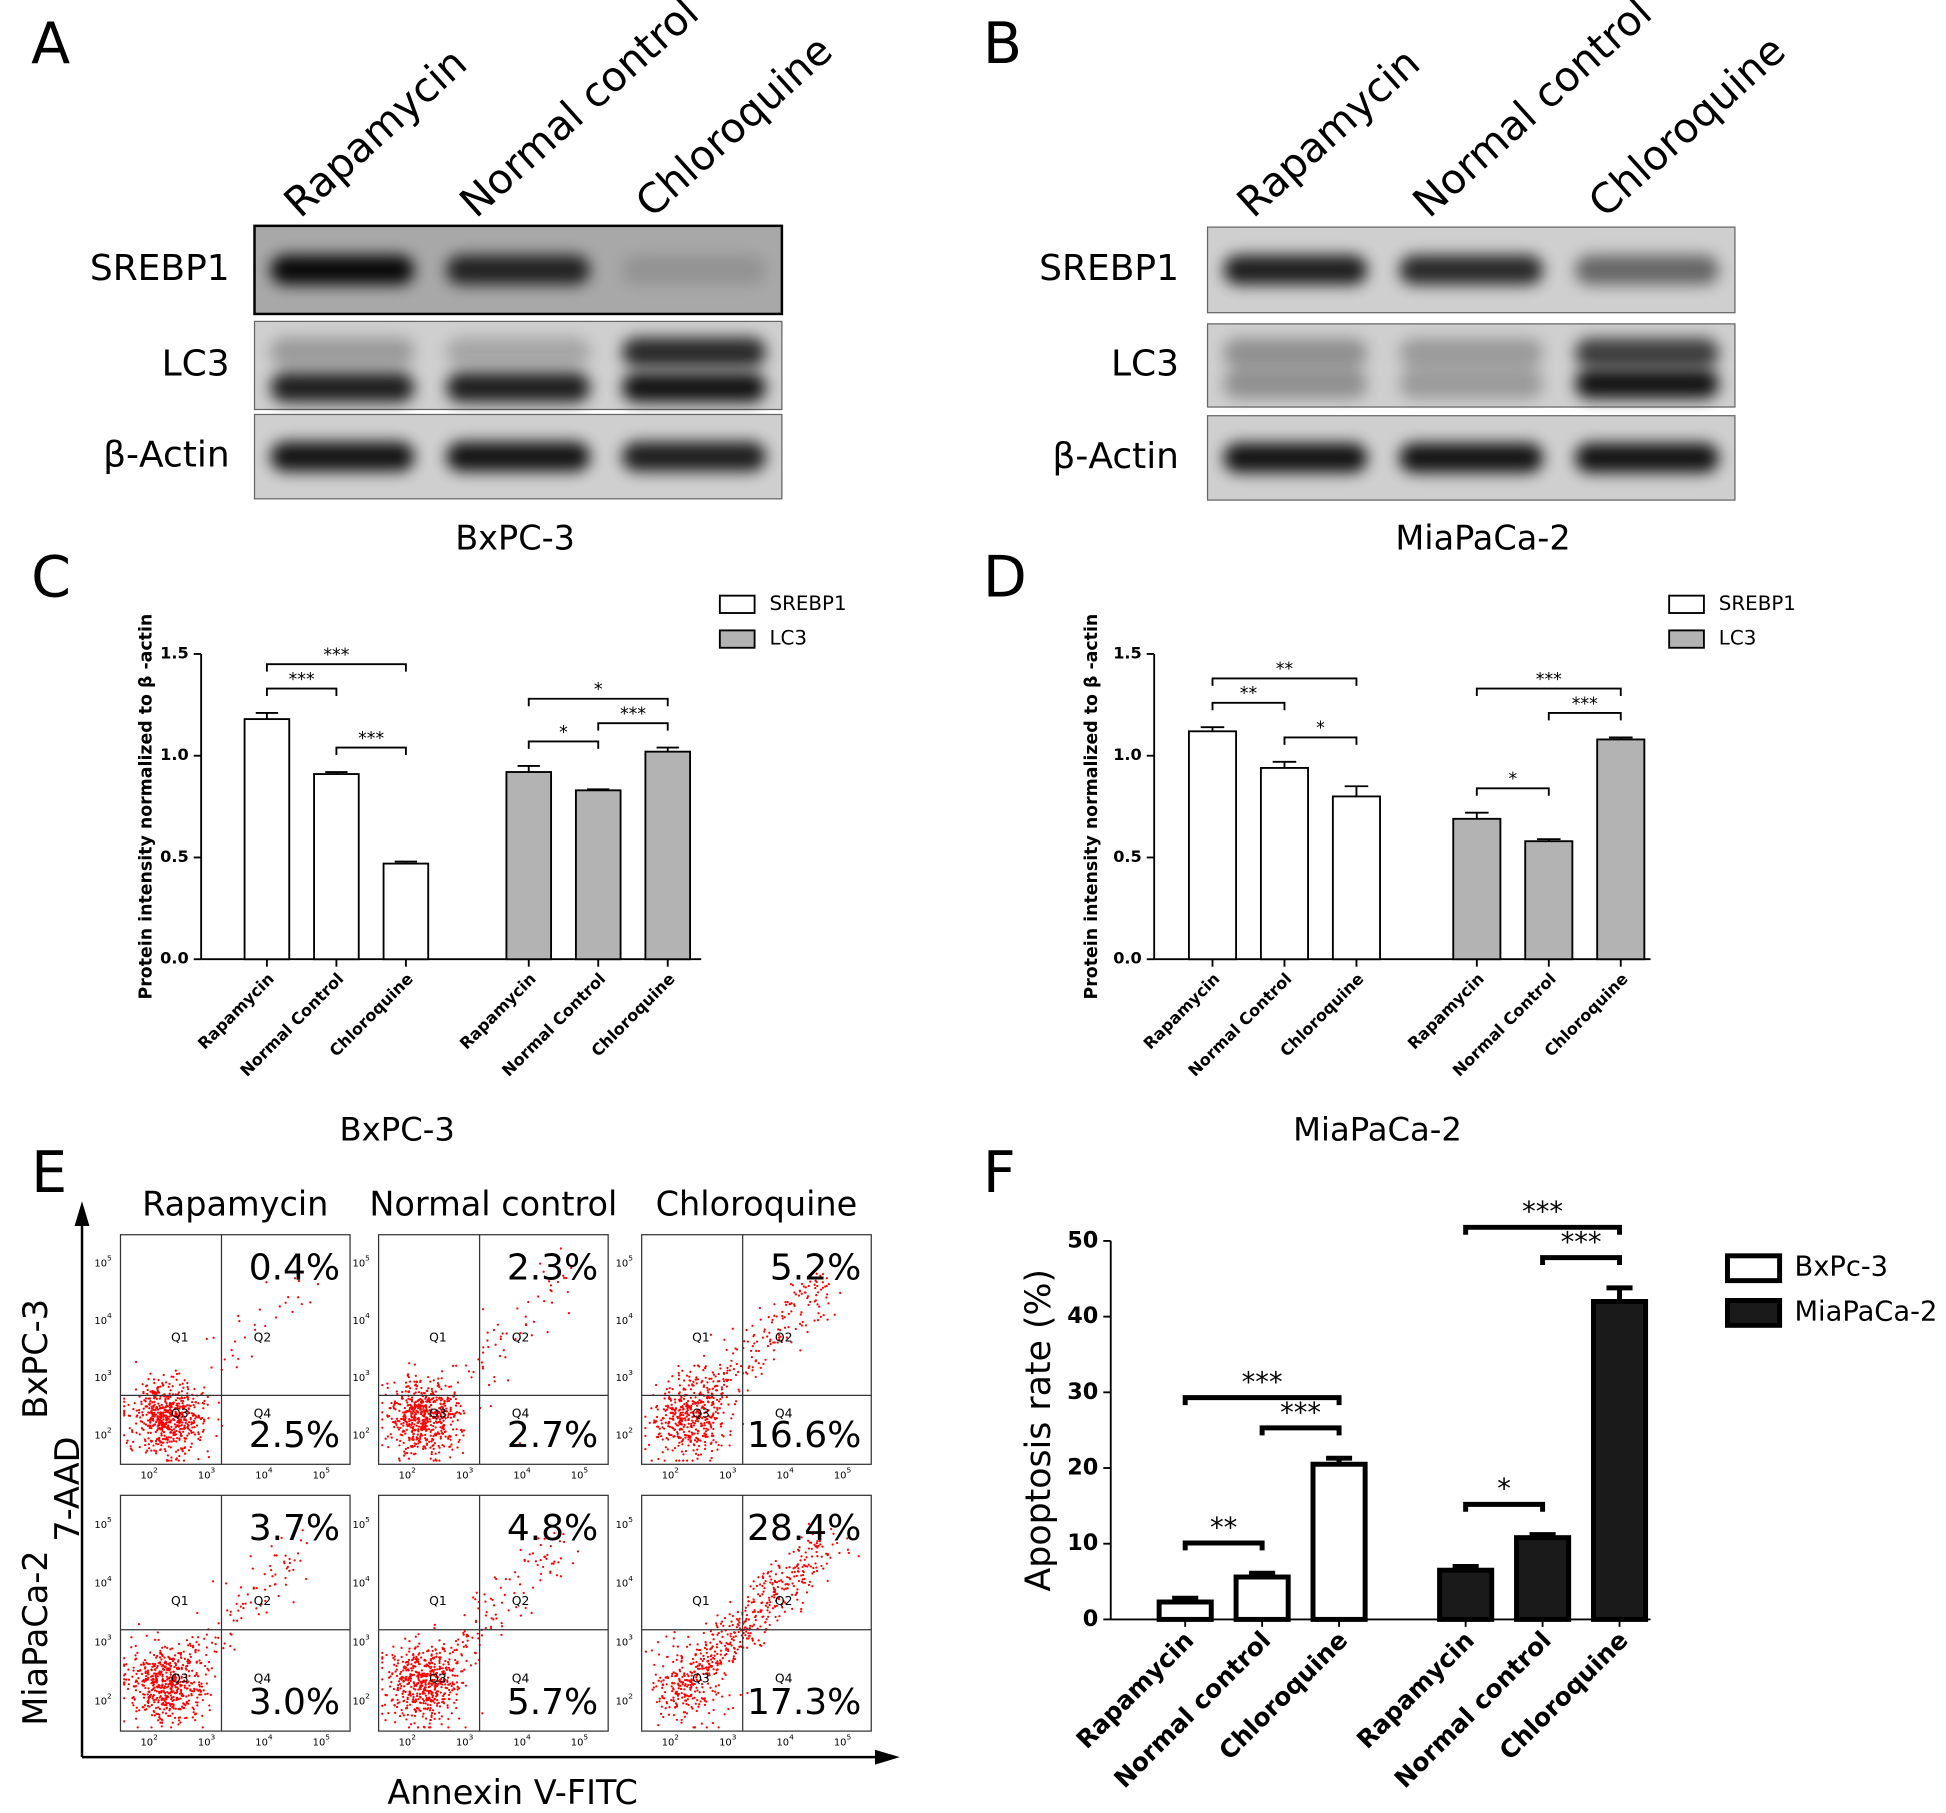 This screenshot has width=1946, height=1813. Describe the element at coordinates (1686, 638) in the screenshot. I see `legend-swatch` at that location.